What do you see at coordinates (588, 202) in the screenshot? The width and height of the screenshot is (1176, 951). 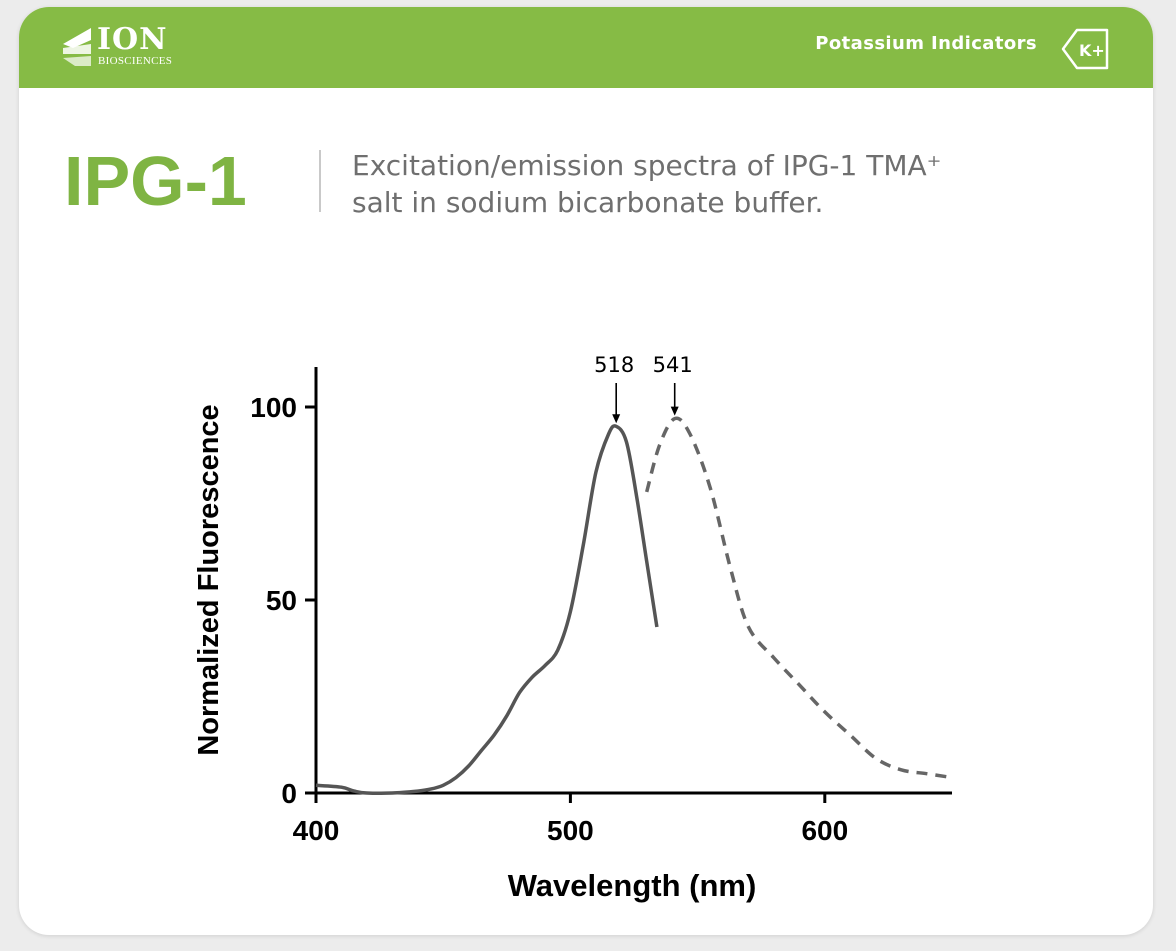 I see `description-line-2: salt in sodium bicarbonate buffer.` at bounding box center [588, 202].